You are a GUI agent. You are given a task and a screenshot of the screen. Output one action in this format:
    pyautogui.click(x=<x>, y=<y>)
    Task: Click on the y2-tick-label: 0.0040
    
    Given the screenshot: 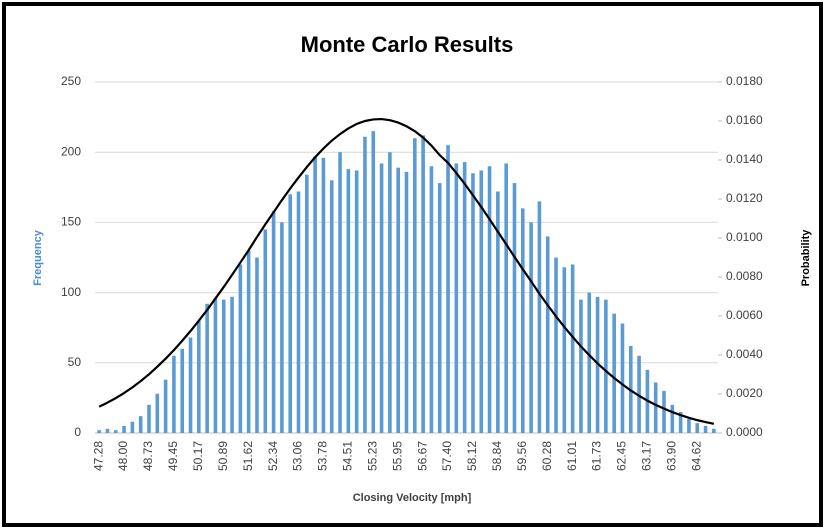 What is the action you would take?
    pyautogui.click(x=744, y=354)
    